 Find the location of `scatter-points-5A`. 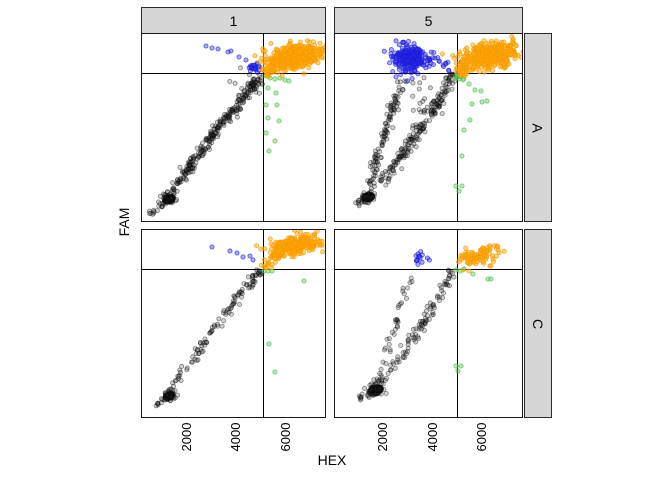

scatter-points-5A is located at coordinates (428, 127).